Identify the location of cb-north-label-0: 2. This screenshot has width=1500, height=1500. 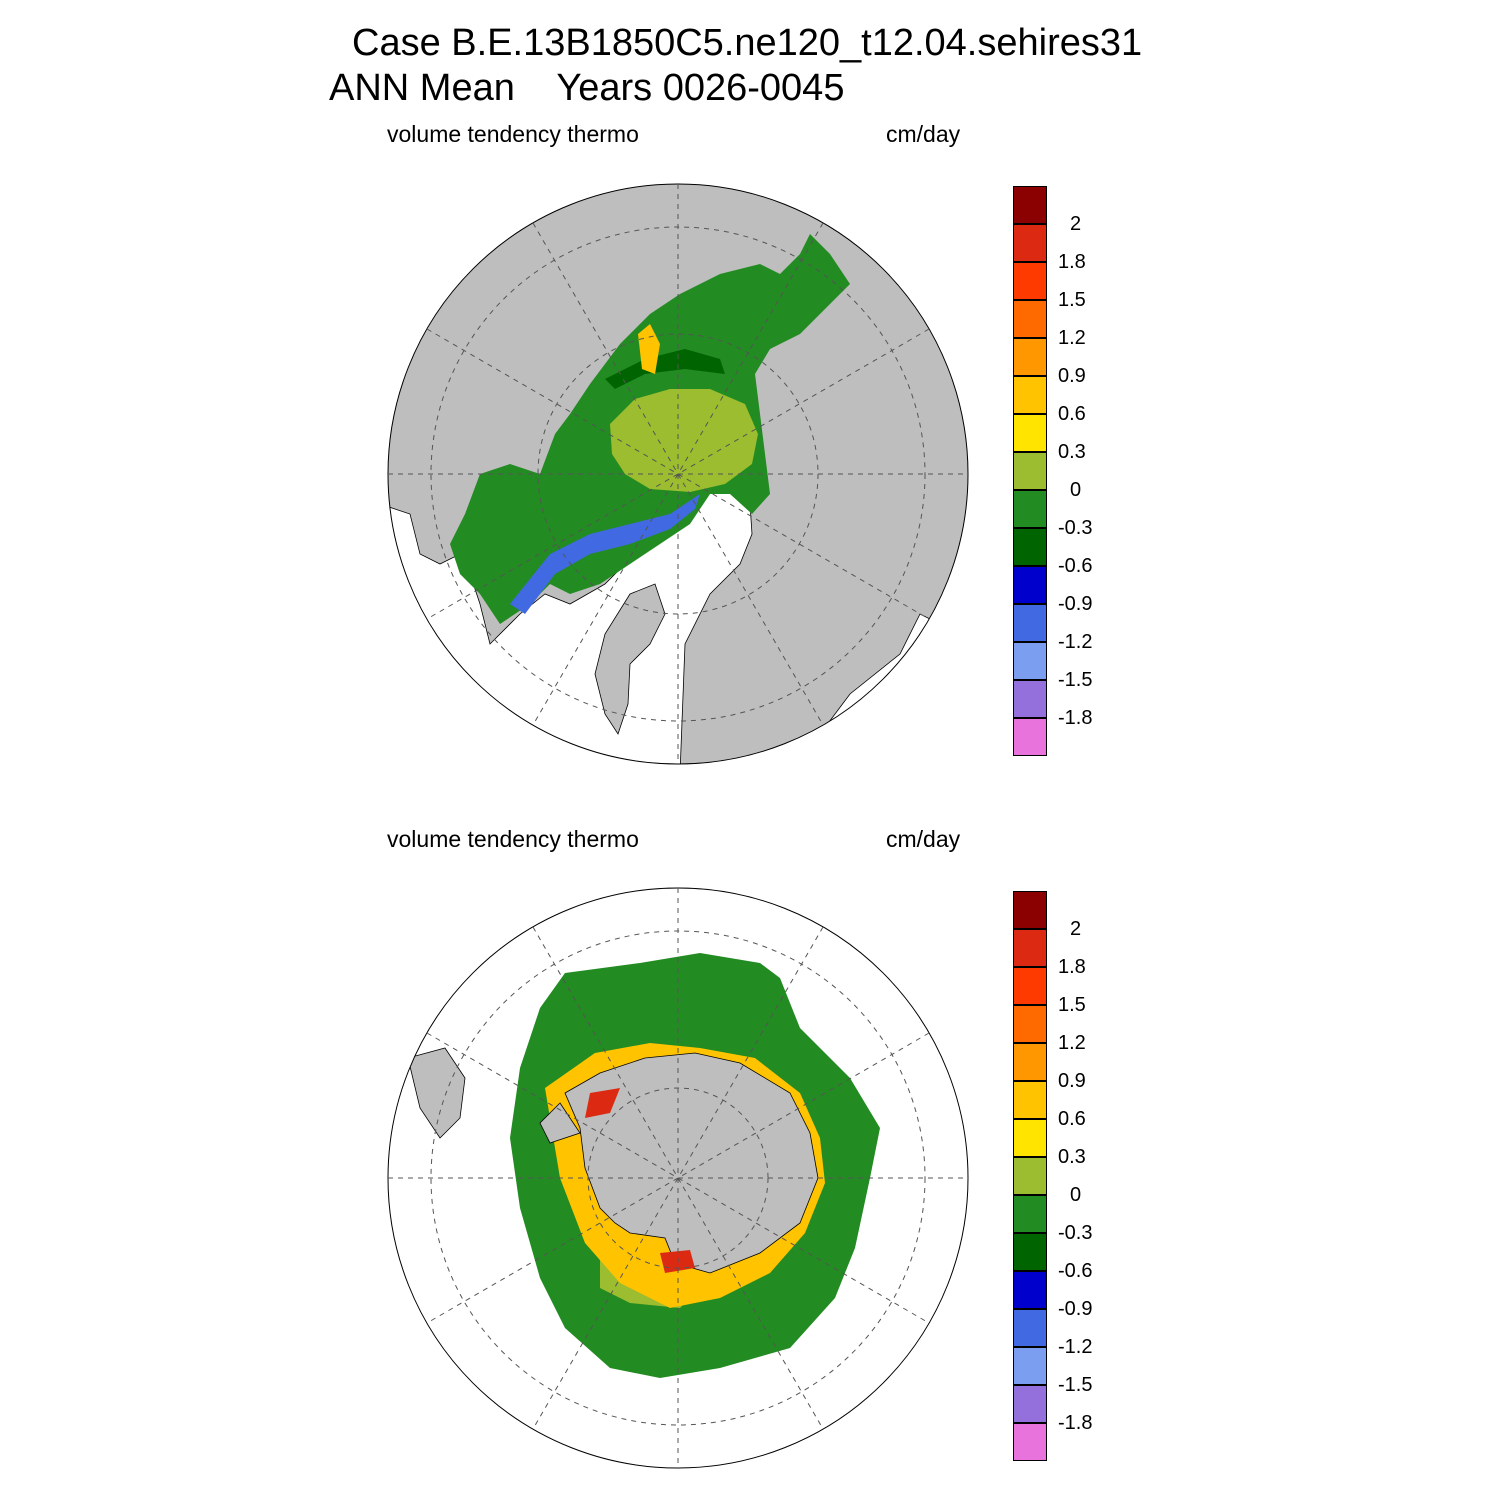
(1076, 224).